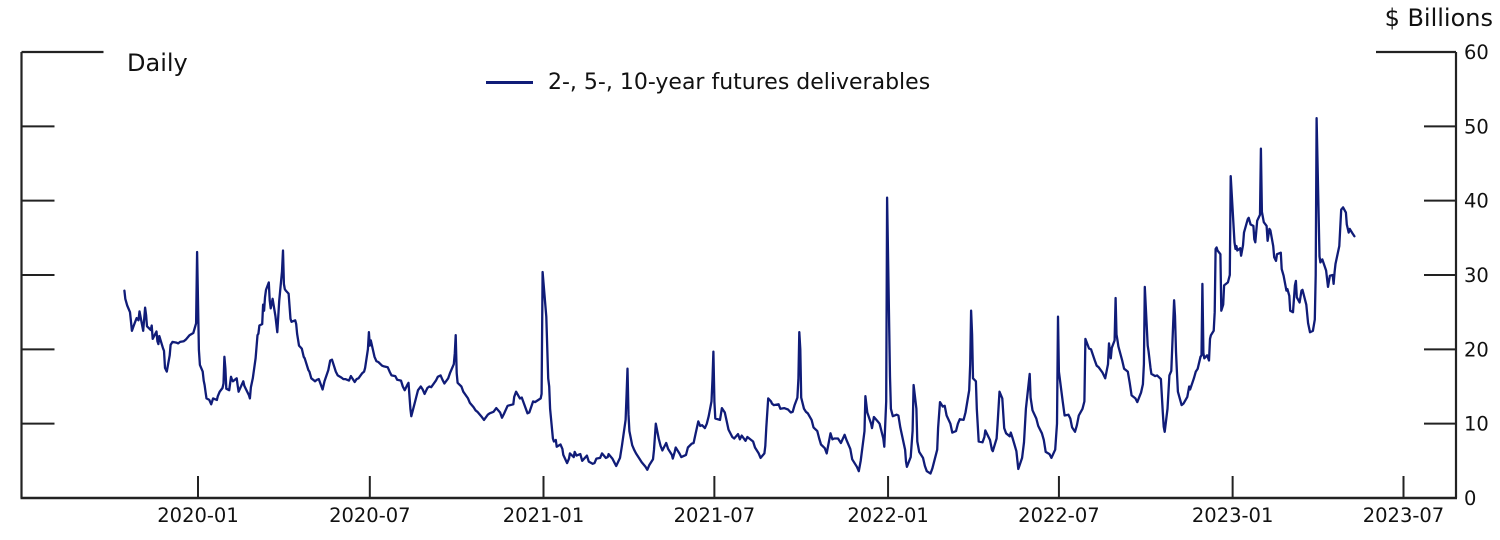 This screenshot has height=540, width=1500. Describe the element at coordinates (1470, 498) in the screenshot. I see `y-tick-label: 0` at that location.